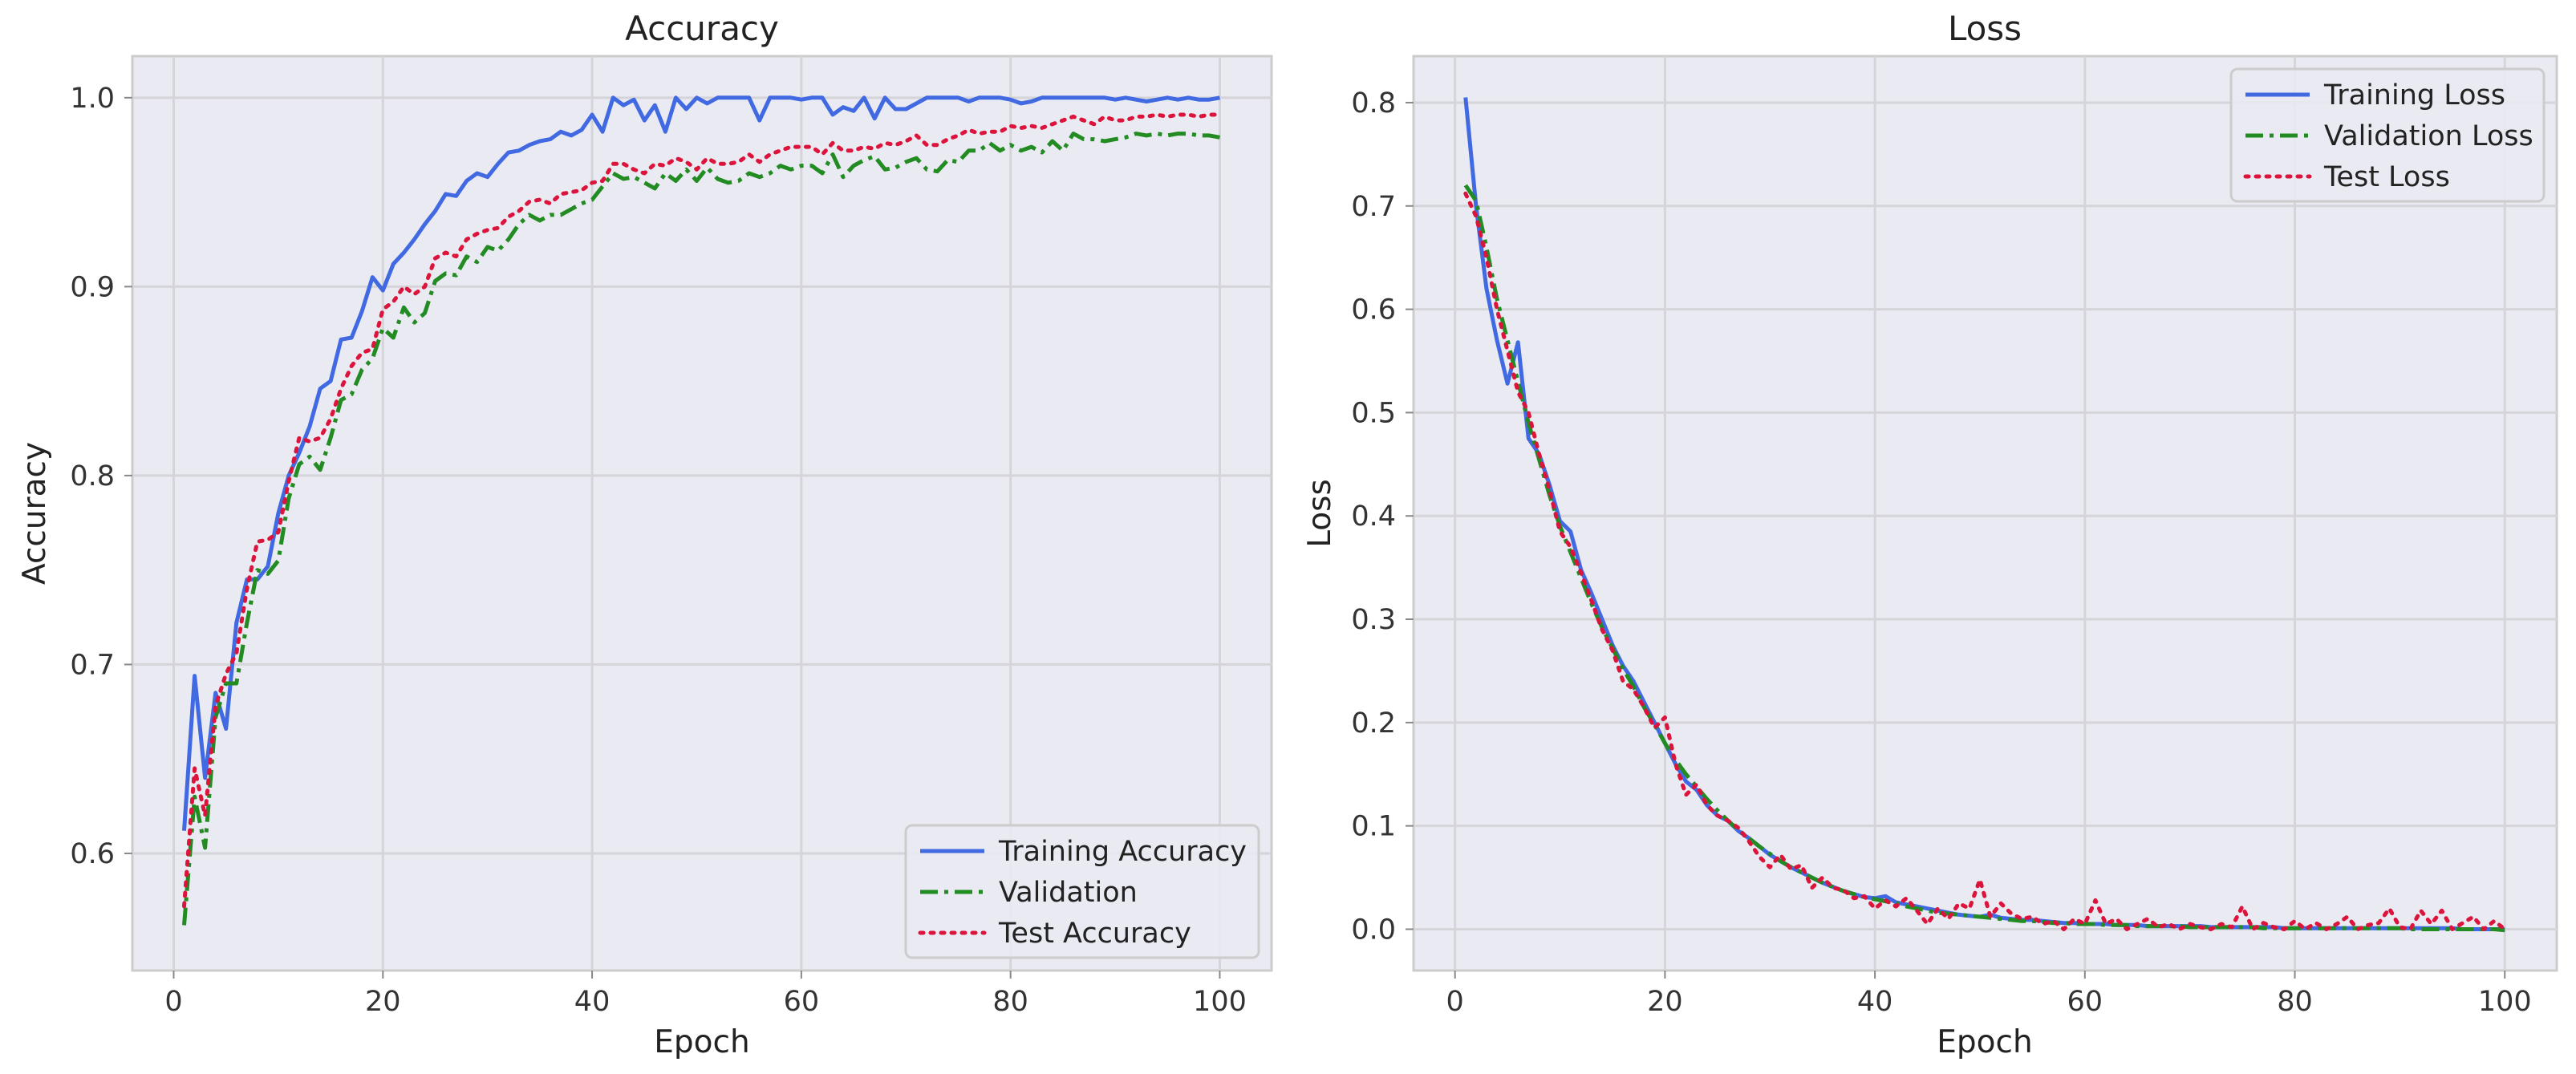 The image size is (2576, 1074). What do you see at coordinates (1373, 827) in the screenshot?
I see `loss-y-tick-label: 0.1` at bounding box center [1373, 827].